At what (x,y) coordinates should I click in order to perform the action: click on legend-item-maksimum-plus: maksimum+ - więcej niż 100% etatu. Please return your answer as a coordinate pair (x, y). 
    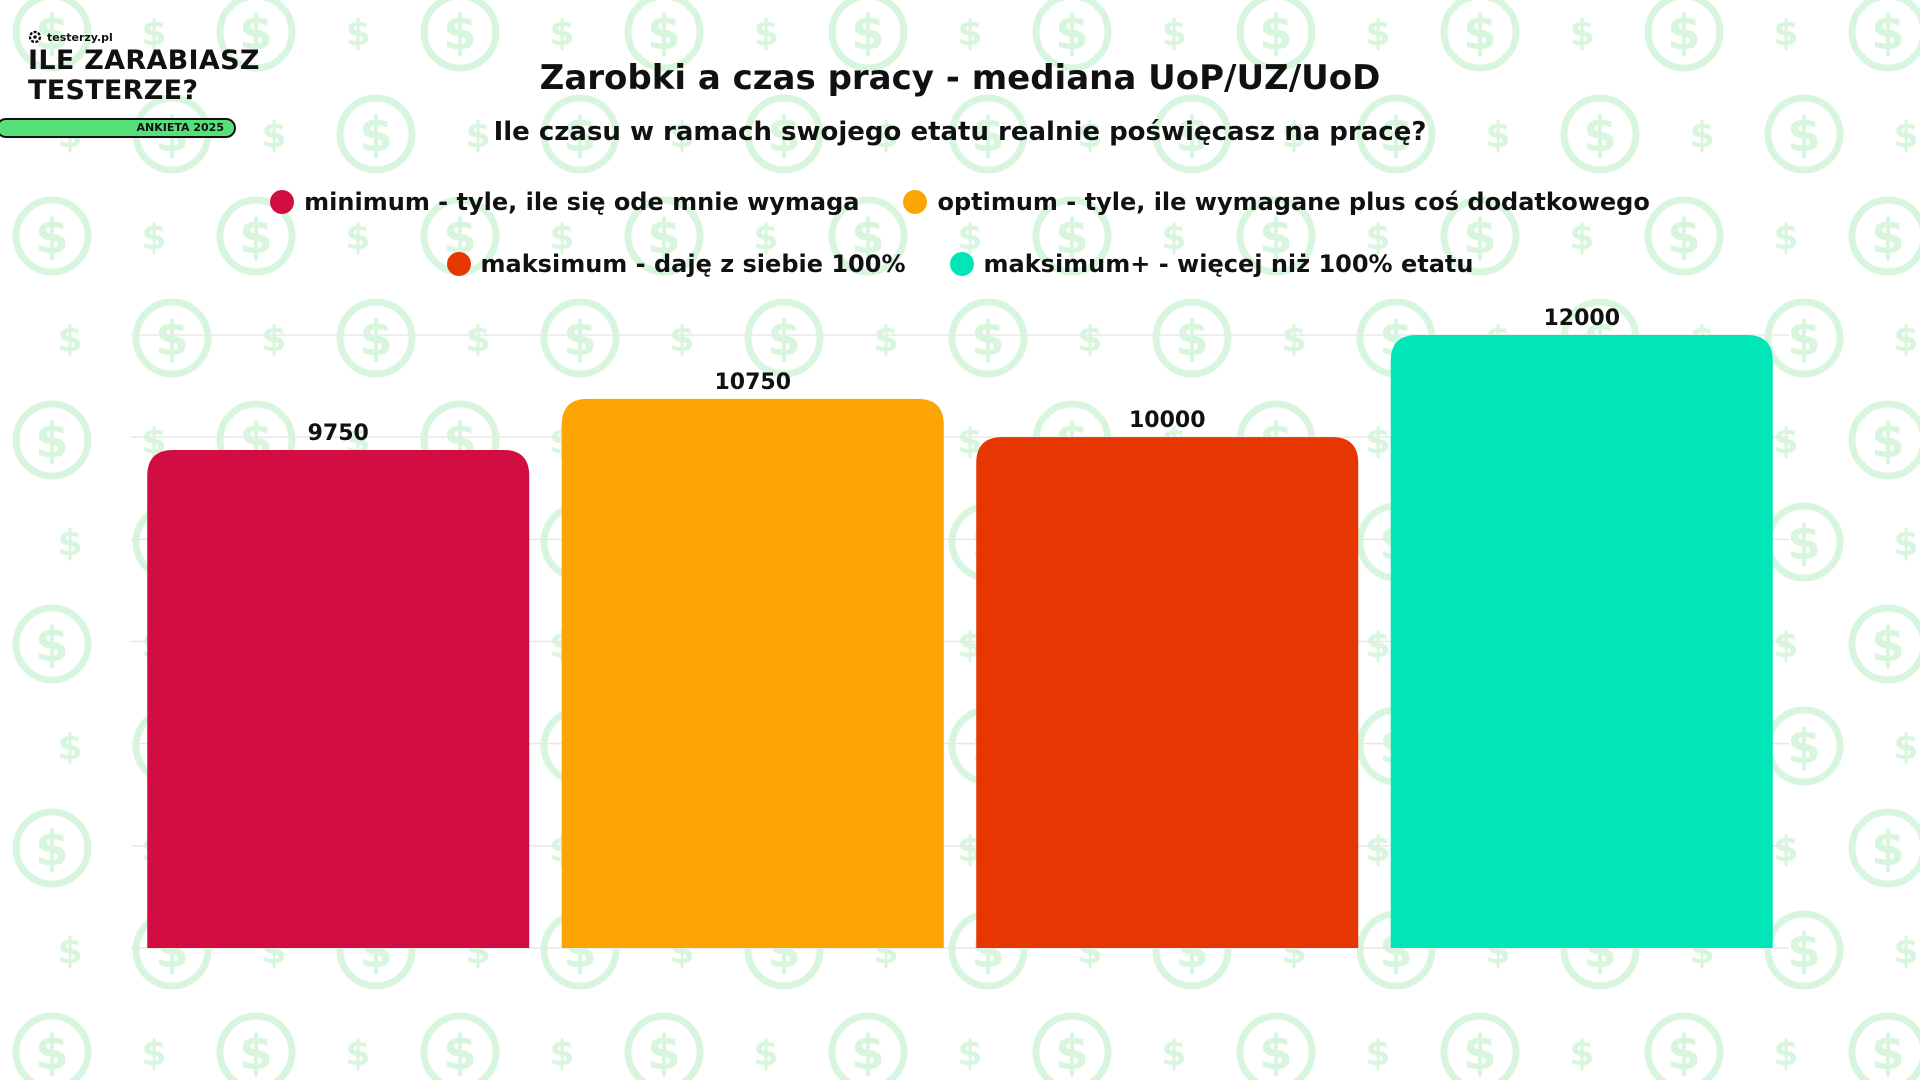
    Looking at the image, I should click on (1211, 264).